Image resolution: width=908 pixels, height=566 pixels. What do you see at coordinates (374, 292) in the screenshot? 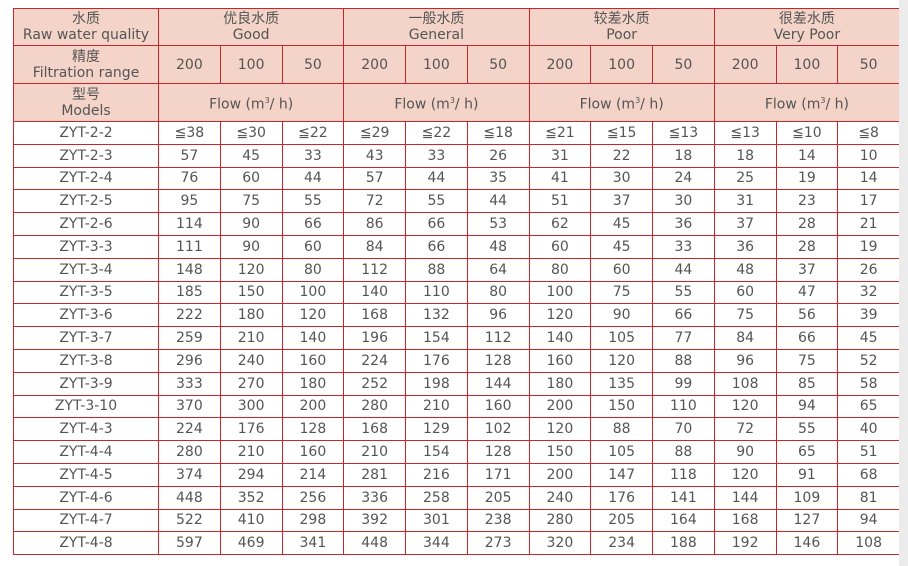
I see `flow-cell: 140` at bounding box center [374, 292].